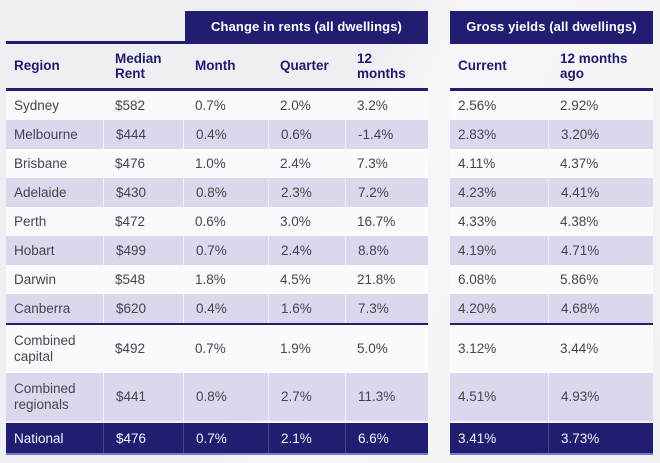  Describe the element at coordinates (551, 192) in the screenshot. I see `table-row-adelaide: 4.23% 4.41%` at that location.